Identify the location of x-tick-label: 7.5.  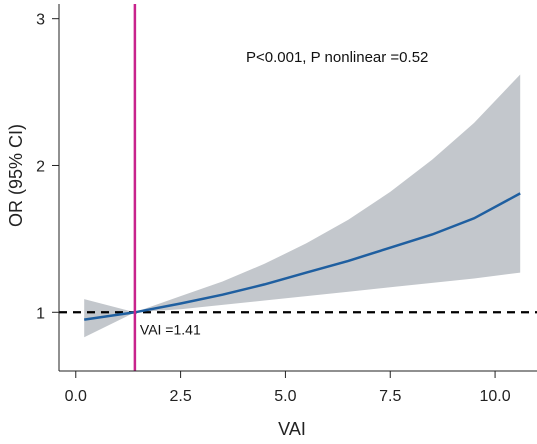
(390, 396).